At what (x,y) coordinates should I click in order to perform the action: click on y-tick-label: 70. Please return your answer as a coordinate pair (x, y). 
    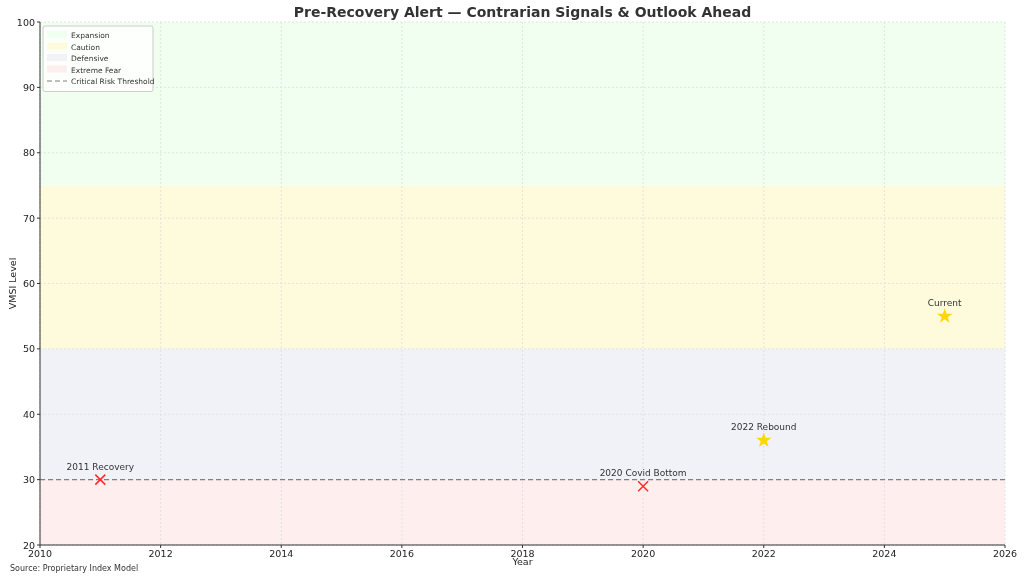
    Looking at the image, I should click on (28, 218).